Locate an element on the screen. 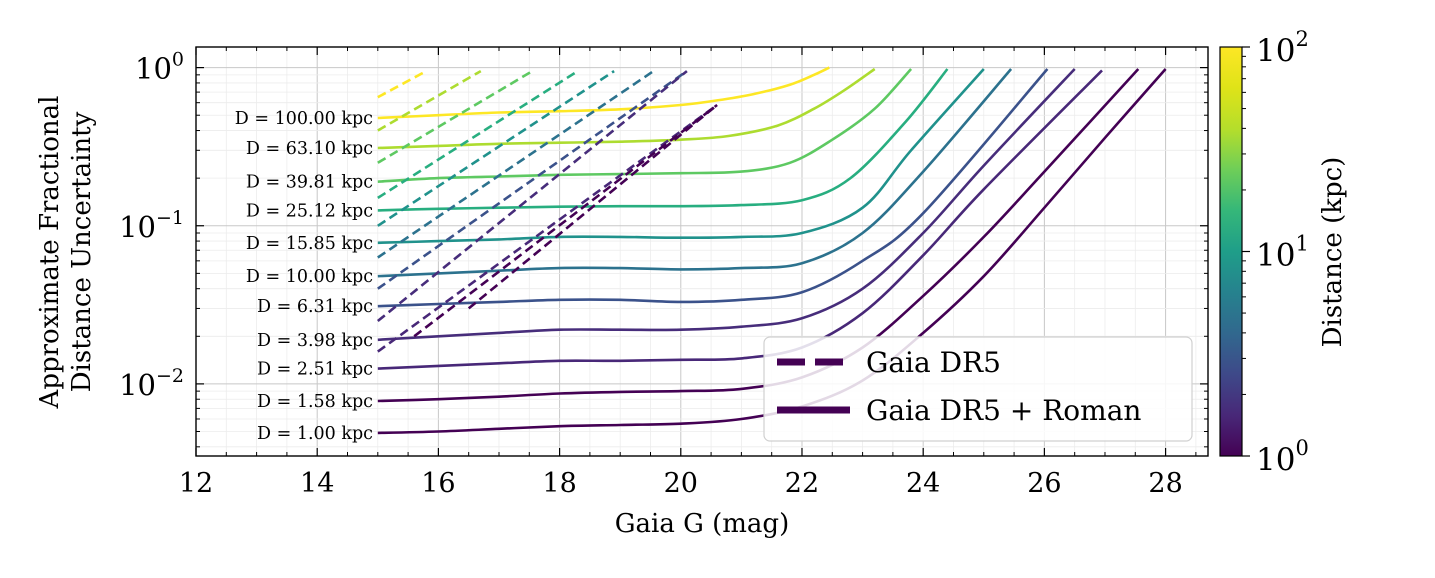 This screenshot has width=1435, height=578. series-label: D = 100.00 kpc is located at coordinates (304, 119).